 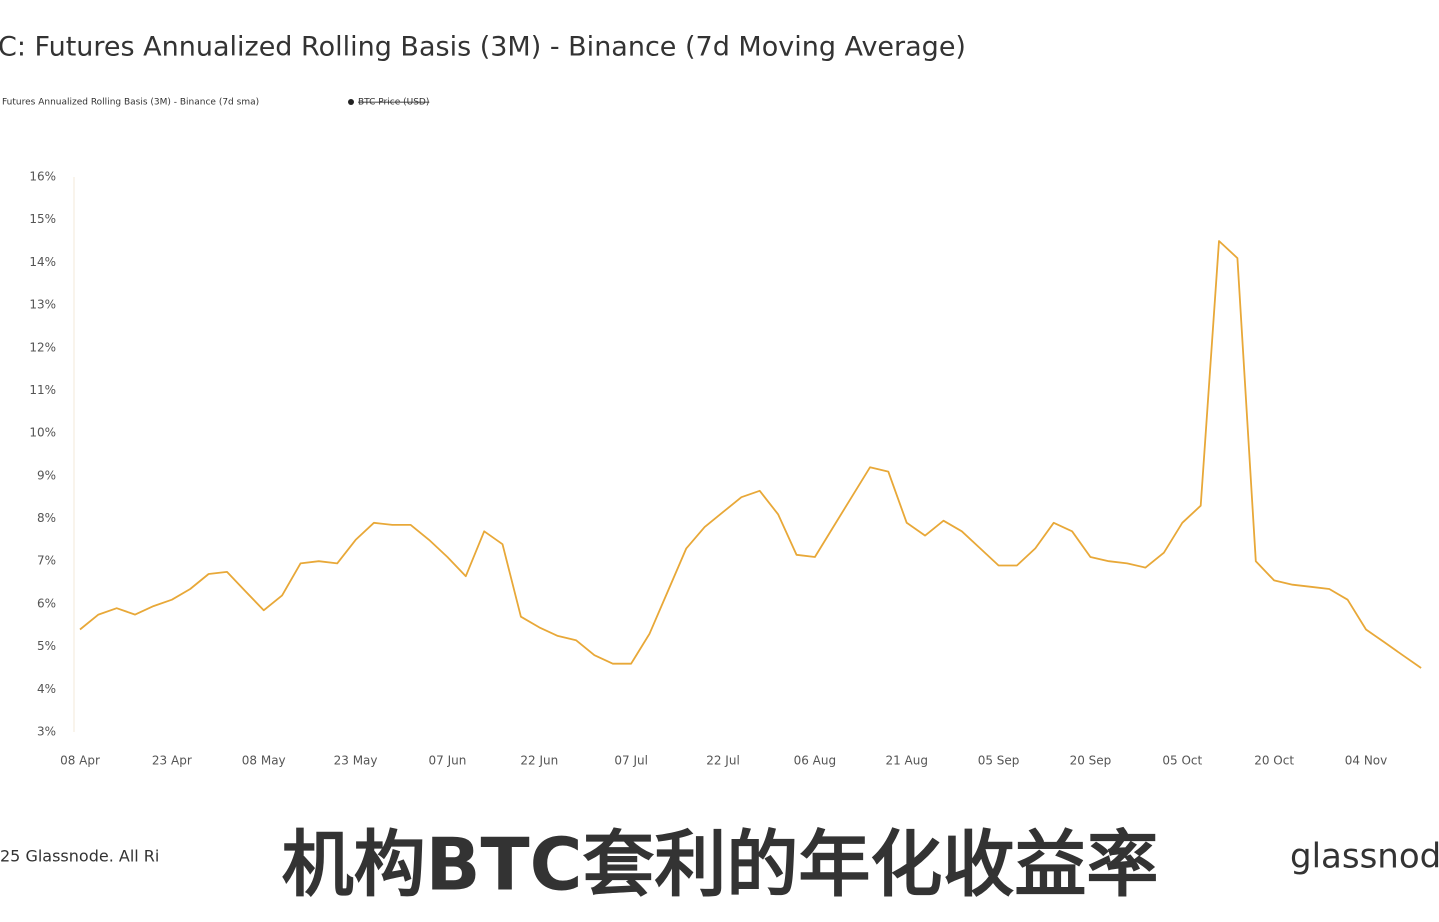 What do you see at coordinates (723, 761) in the screenshot?
I see `x-tick-label: 22 Jul` at bounding box center [723, 761].